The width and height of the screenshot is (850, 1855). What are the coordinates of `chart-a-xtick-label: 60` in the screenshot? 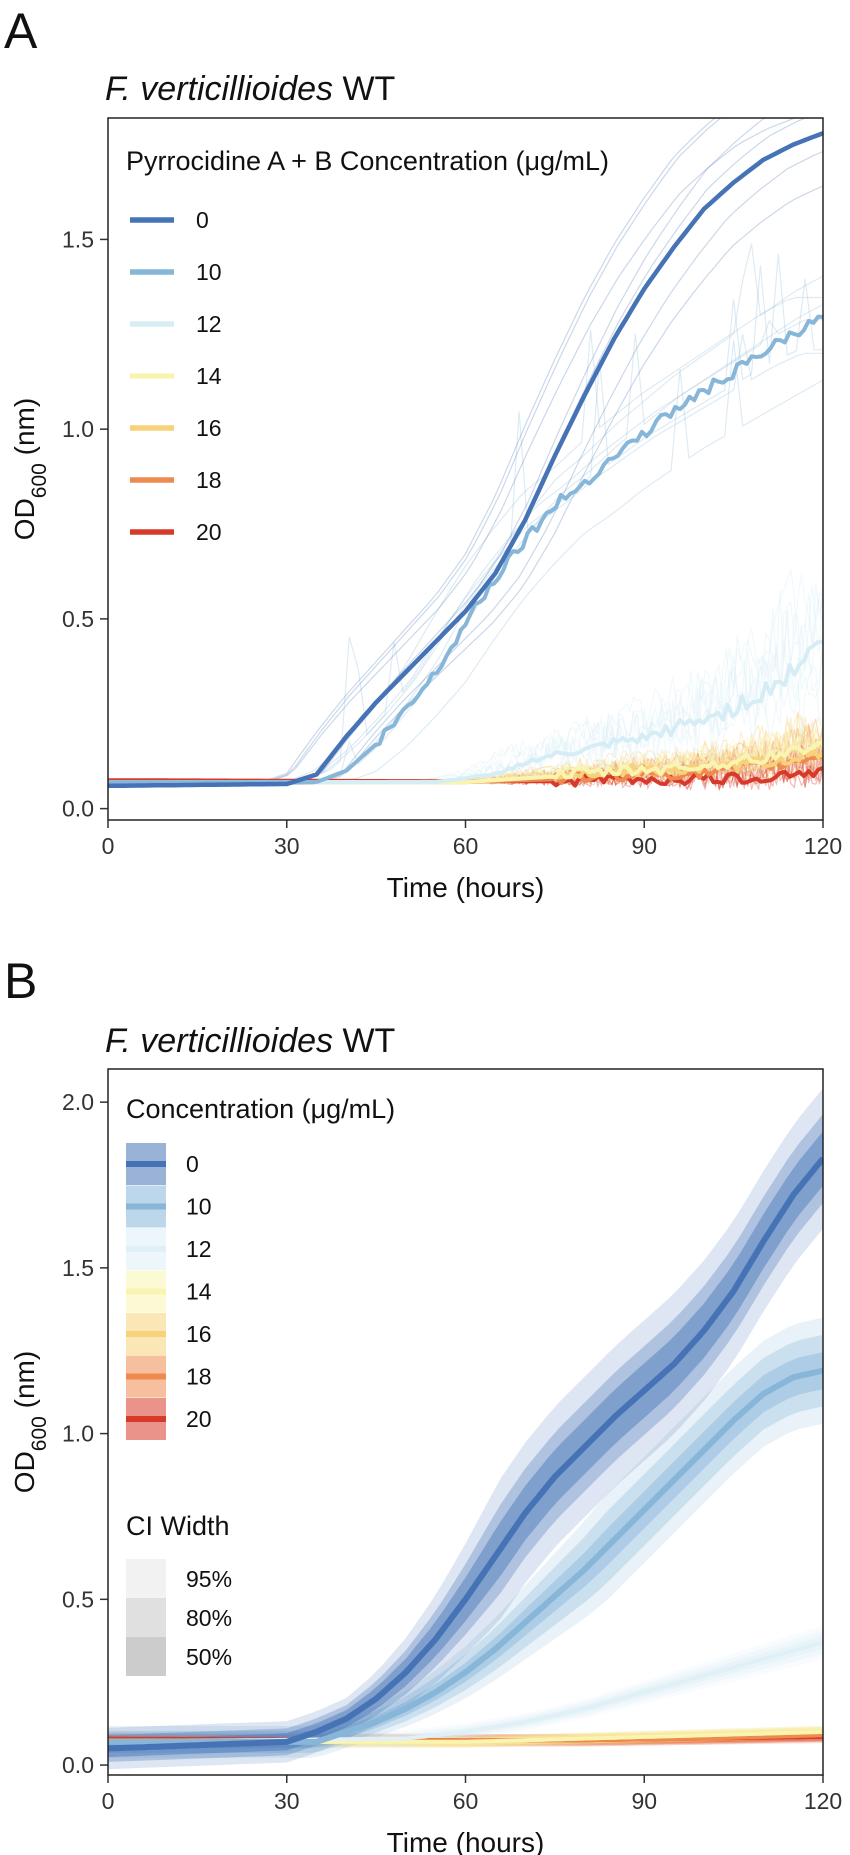 It's located at (466, 846).